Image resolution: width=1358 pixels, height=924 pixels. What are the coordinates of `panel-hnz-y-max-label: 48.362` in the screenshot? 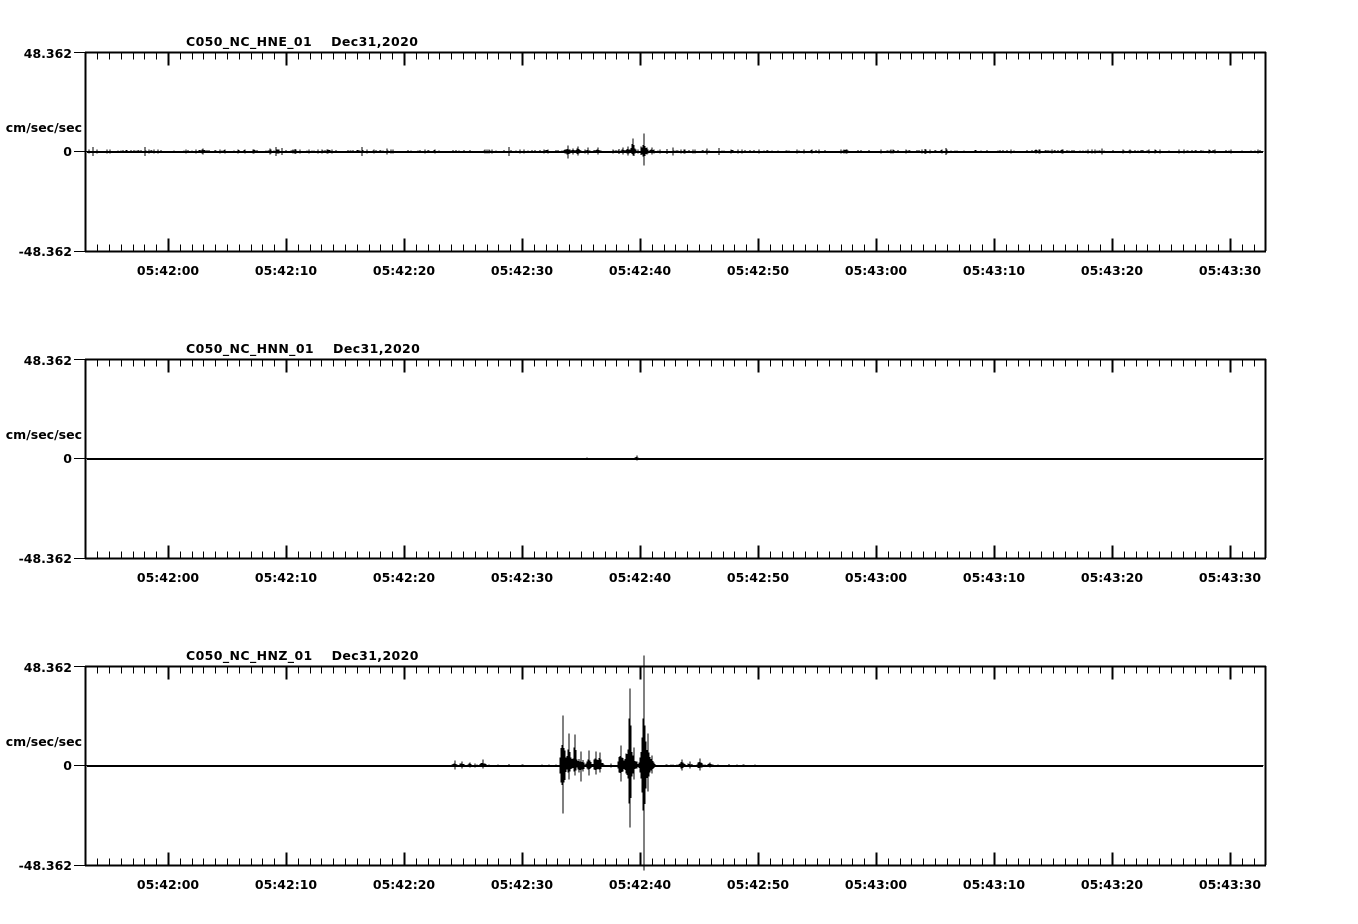 It's located at (47, 667).